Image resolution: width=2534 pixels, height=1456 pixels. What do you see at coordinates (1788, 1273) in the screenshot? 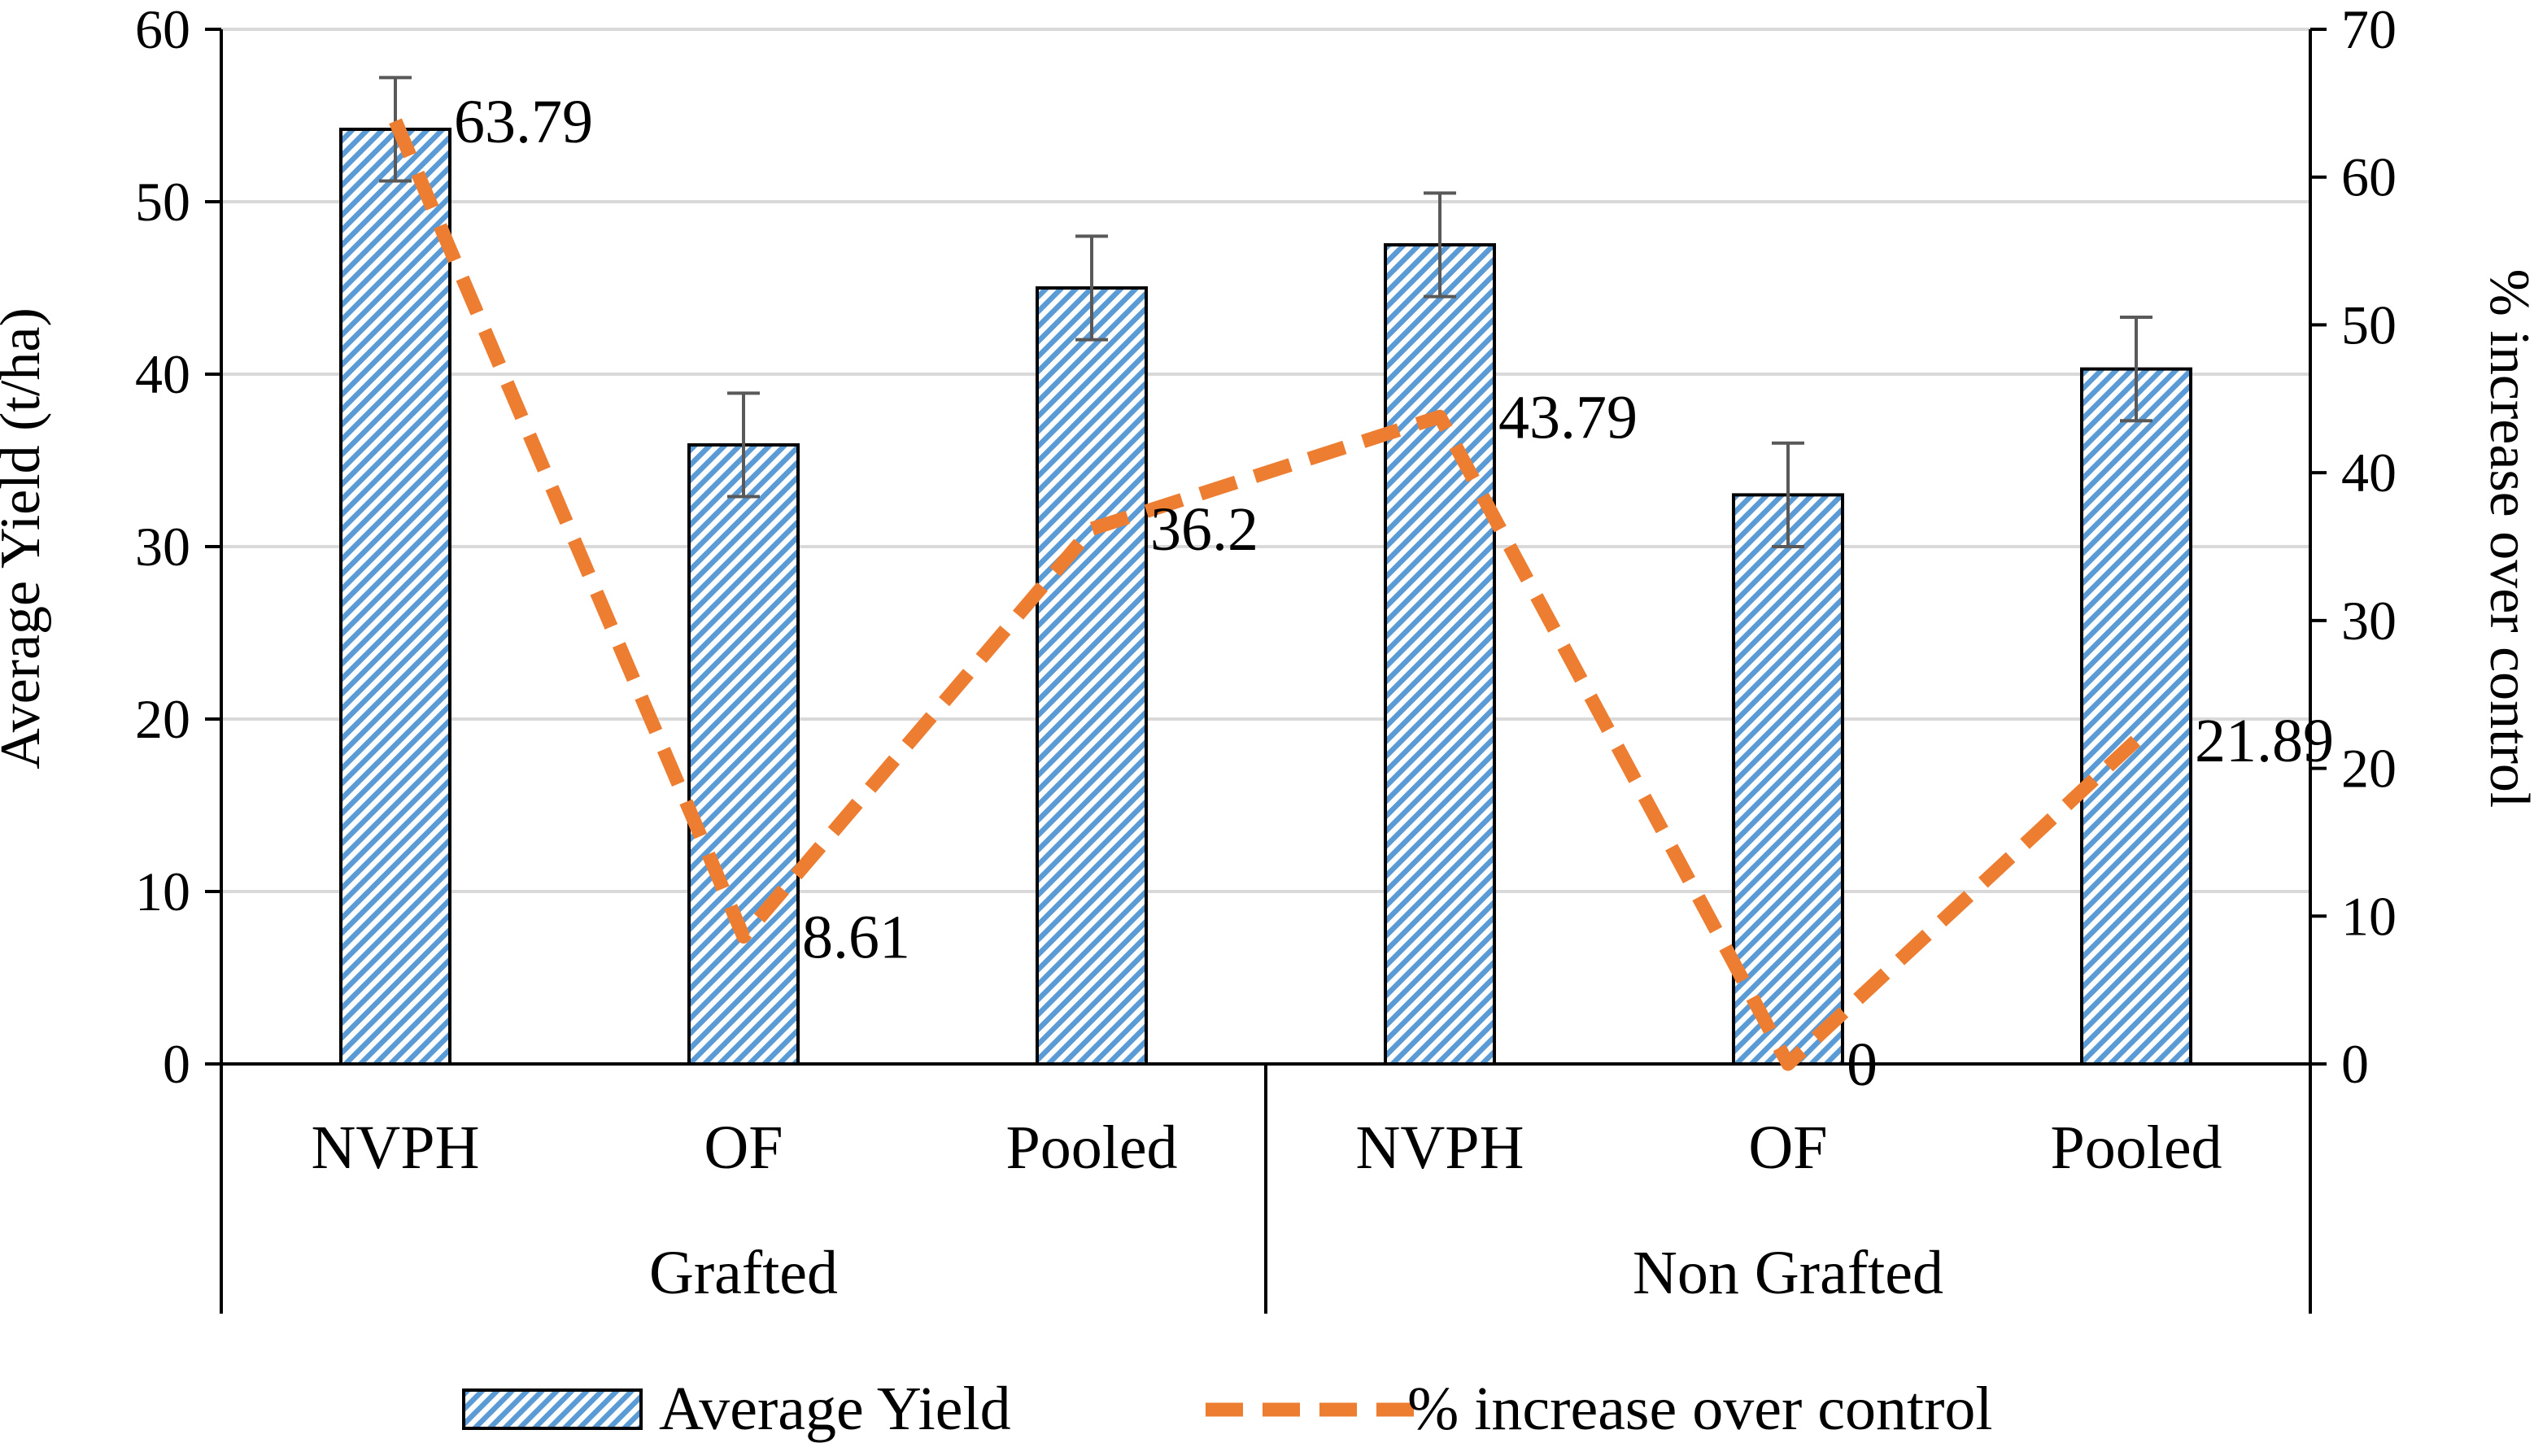
I see `group-label: Non Grafted` at bounding box center [1788, 1273].